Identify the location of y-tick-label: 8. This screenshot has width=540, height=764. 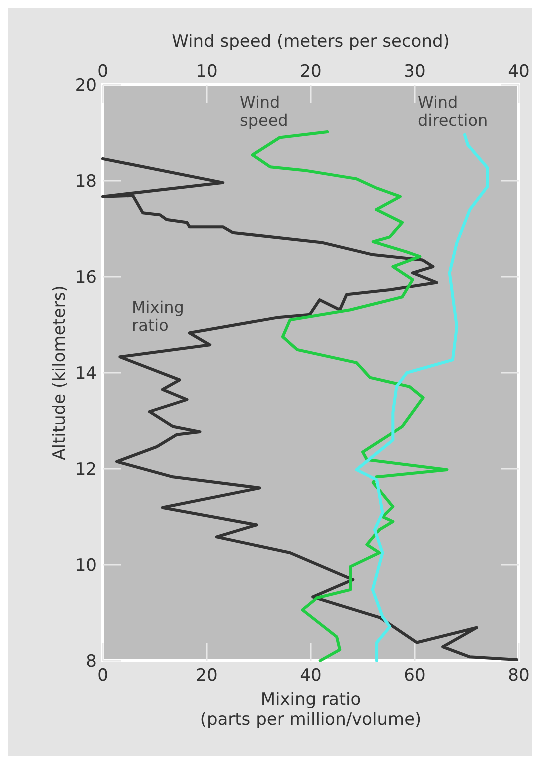
(91, 662).